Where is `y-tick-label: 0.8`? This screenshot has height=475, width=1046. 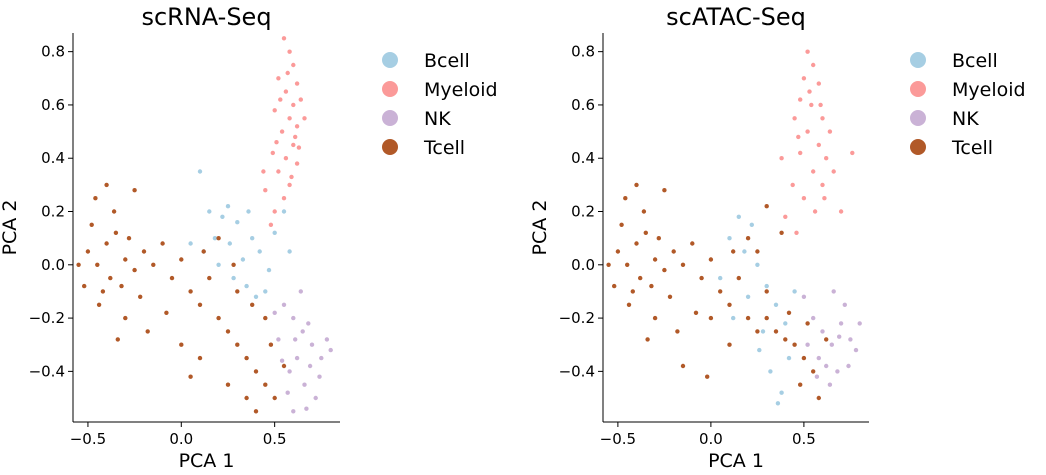 y-tick-label: 0.8 is located at coordinates (53, 52).